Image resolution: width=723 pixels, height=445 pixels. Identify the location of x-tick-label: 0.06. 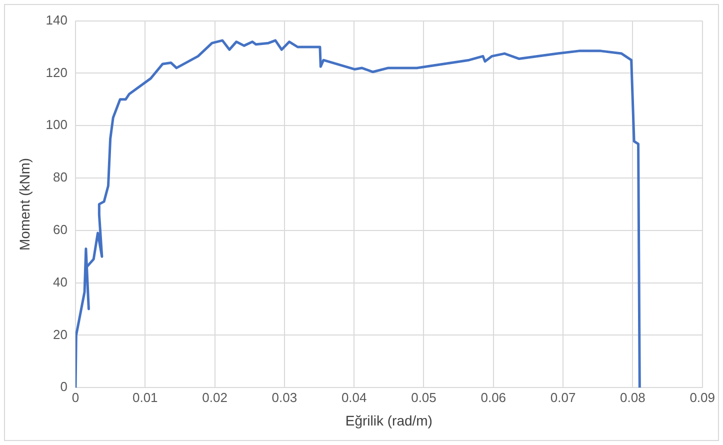
(493, 397).